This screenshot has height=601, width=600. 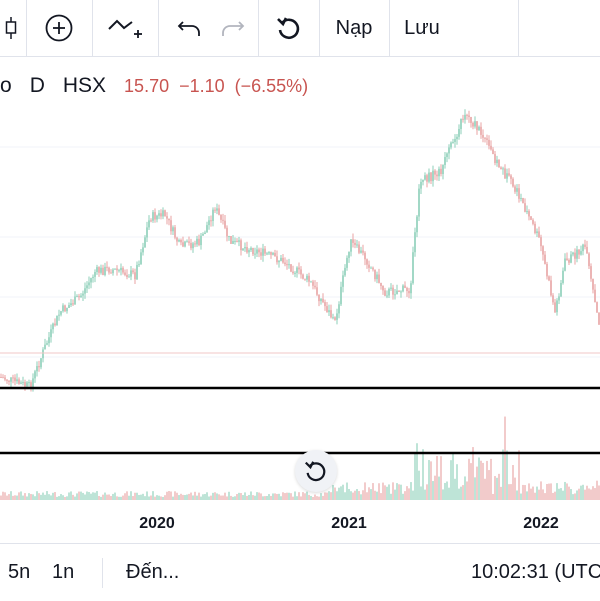 What do you see at coordinates (271, 85) in the screenshot?
I see `price-change-percent: (−6.55%)` at bounding box center [271, 85].